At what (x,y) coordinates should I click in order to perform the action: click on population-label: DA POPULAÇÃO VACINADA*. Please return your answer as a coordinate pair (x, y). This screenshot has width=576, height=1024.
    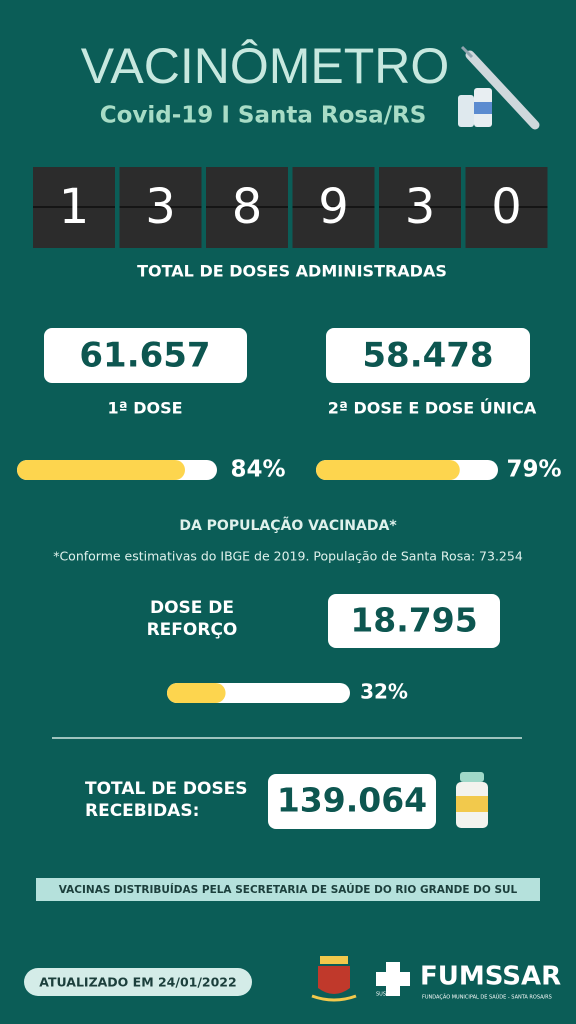
    Looking at the image, I should click on (288, 525).